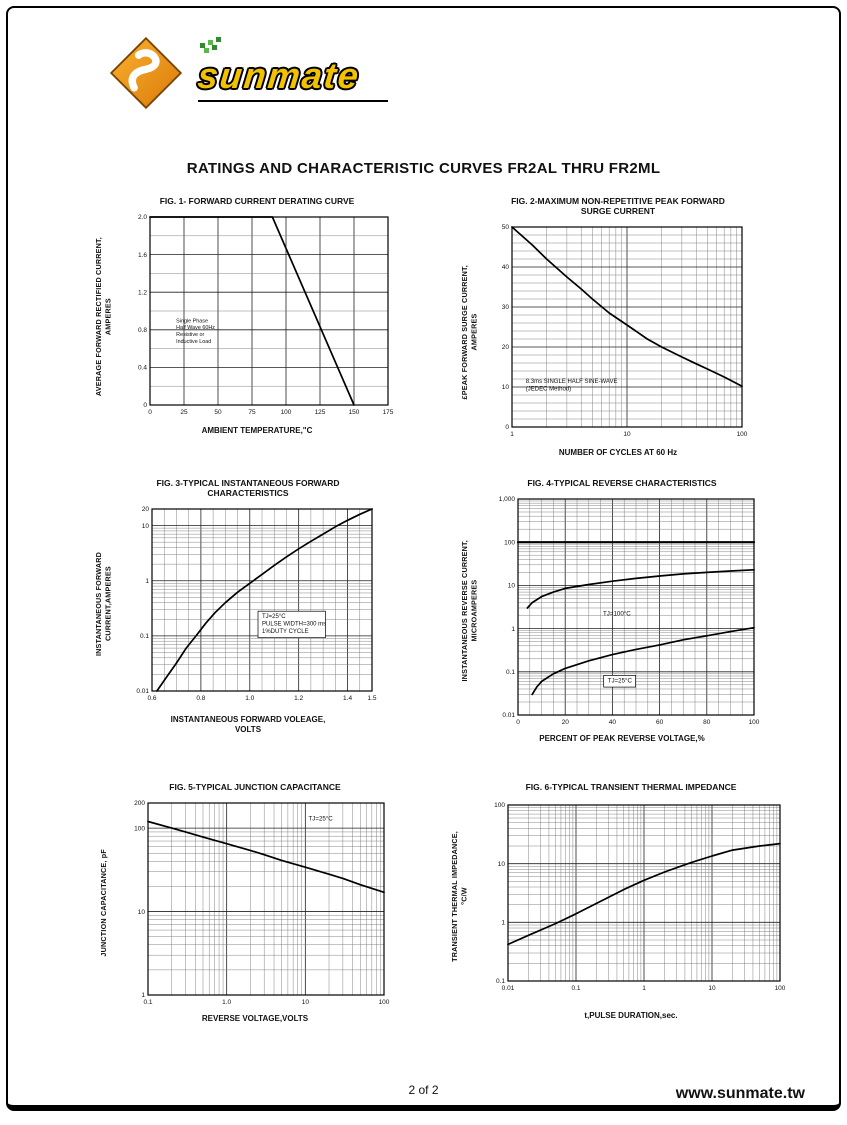 The height and width of the screenshot is (1125, 847). Describe the element at coordinates (622, 483) in the screenshot. I see `figure-4-title: FIG. 4-TYPICAL REVERSE CHARACTERISTICS` at that location.